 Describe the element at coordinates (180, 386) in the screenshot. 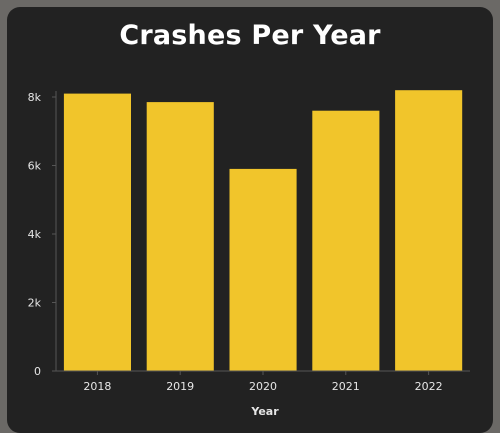

I see `x-tick-label: 2019` at that location.